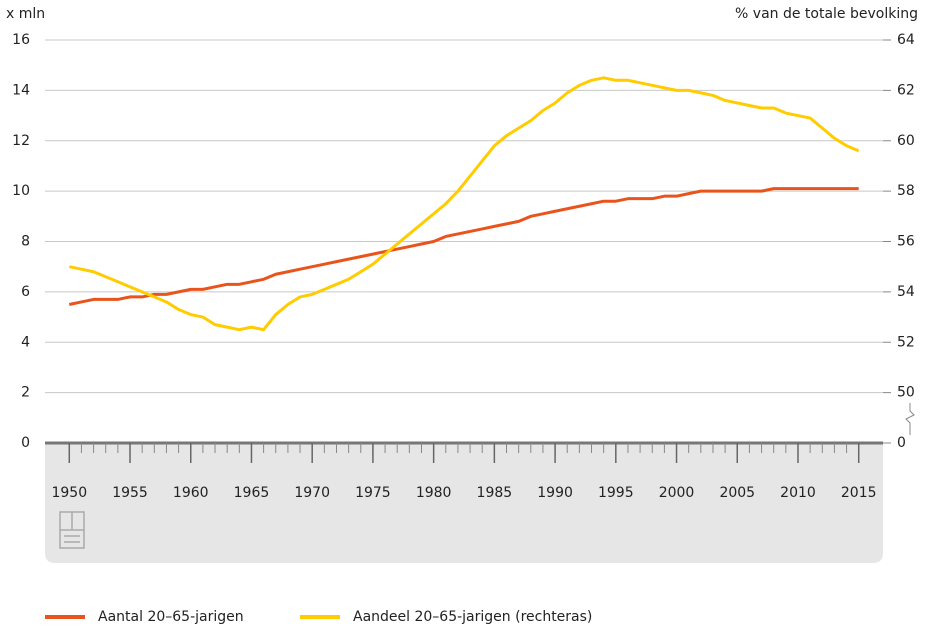 The width and height of the screenshot is (927, 631). What do you see at coordinates (859, 493) in the screenshot?
I see `x-tick-label: 2015` at bounding box center [859, 493].